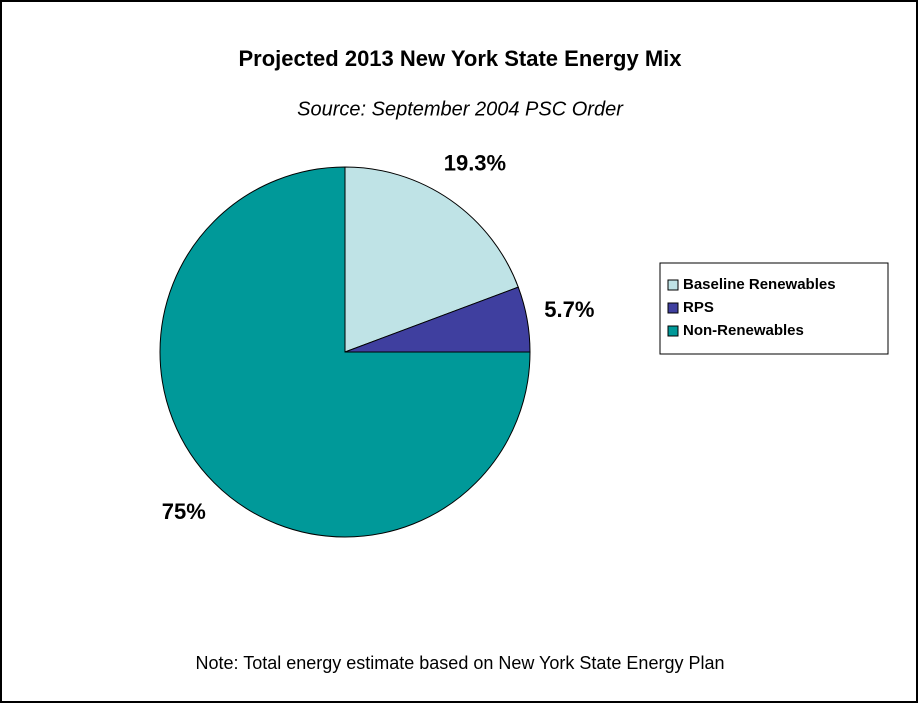 The width and height of the screenshot is (919, 704). What do you see at coordinates (460, 109) in the screenshot?
I see `chart-subtitle: Source: September 2004 PSC Order` at bounding box center [460, 109].